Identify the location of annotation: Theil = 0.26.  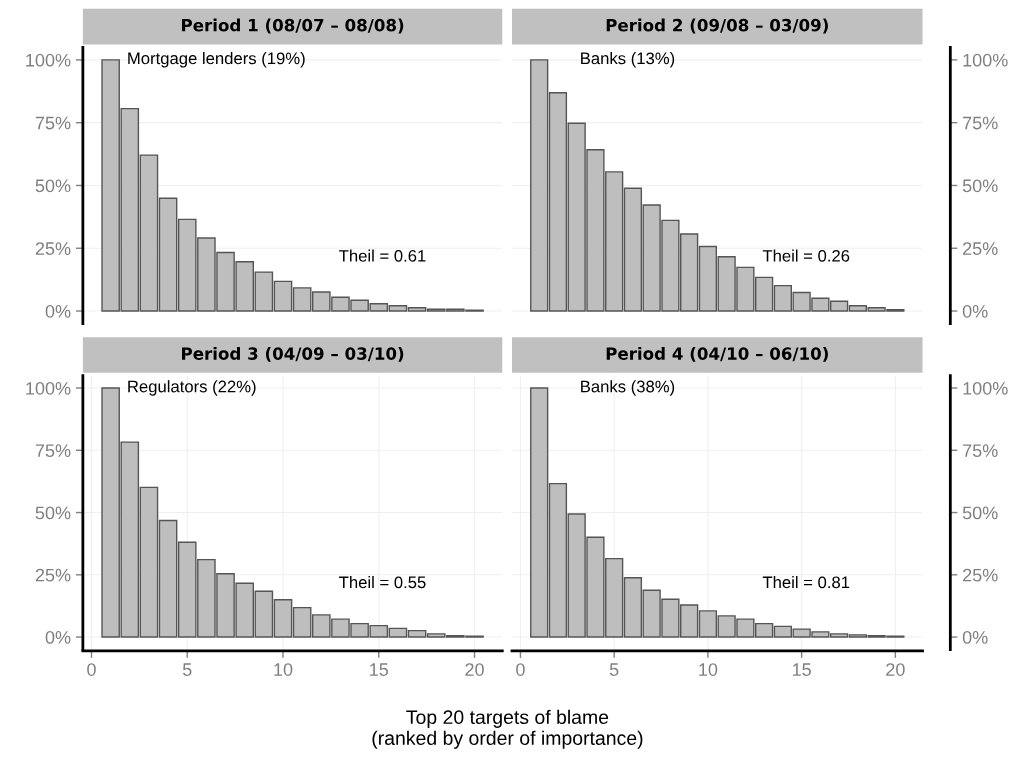
(806, 255).